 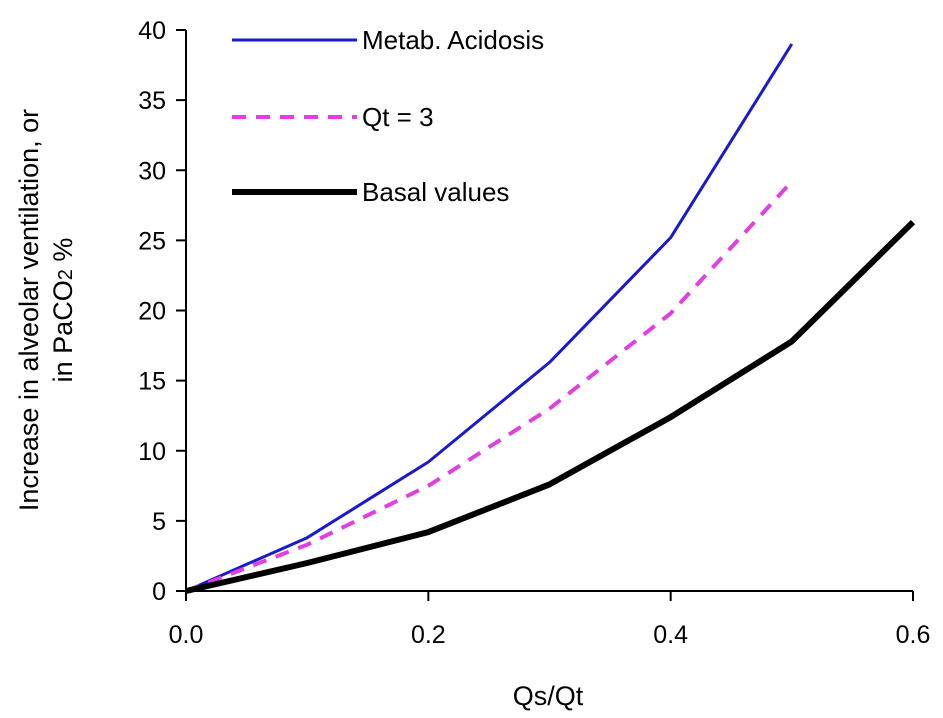 I want to click on x-tick-label: 0.0, so click(x=186, y=635).